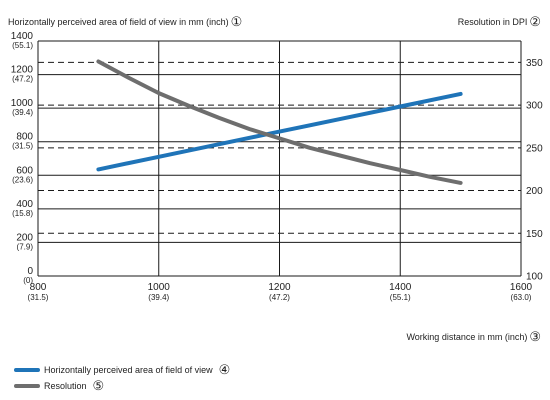 This screenshot has height=400, width=550. I want to click on y-right-tick-label: 100, so click(534, 277).